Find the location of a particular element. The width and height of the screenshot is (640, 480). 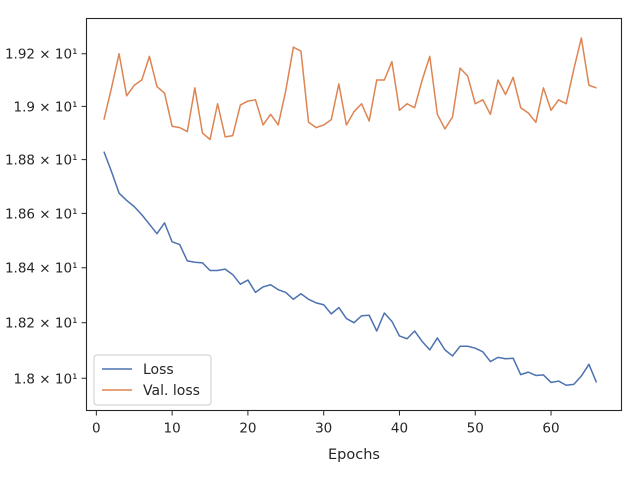

legend-label-loss: Loss is located at coordinates (158, 370).